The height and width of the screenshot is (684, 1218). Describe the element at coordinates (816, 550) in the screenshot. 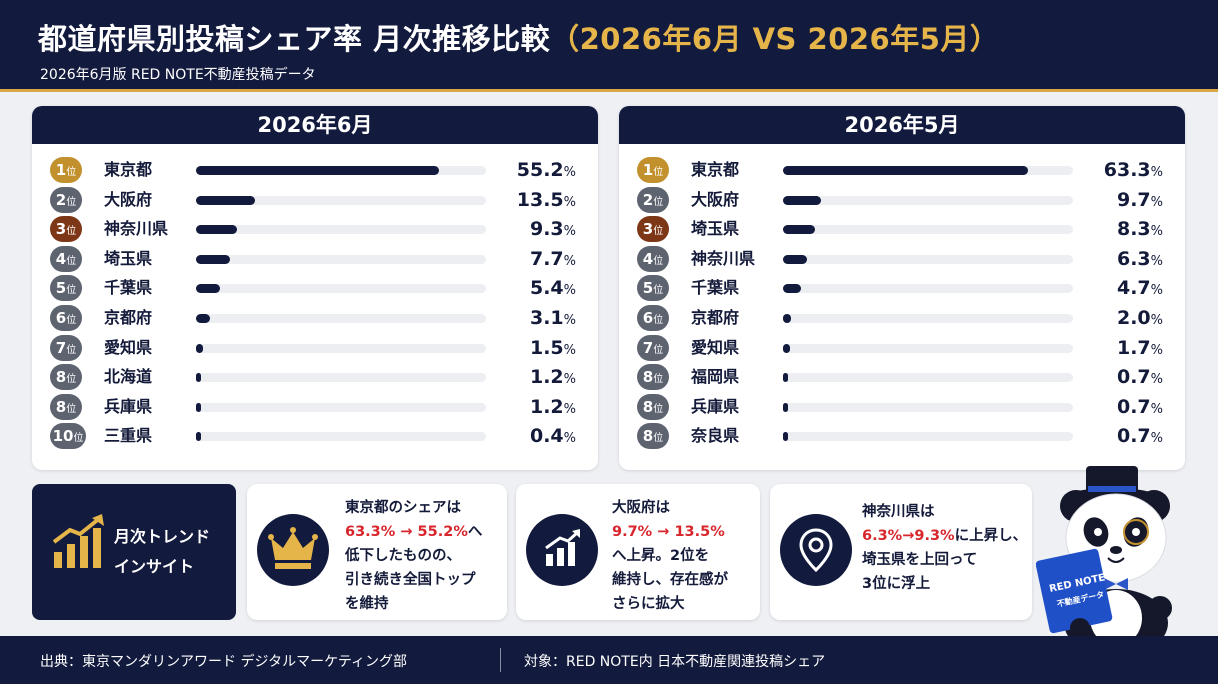

I see `location-pin-icon-circle` at that location.